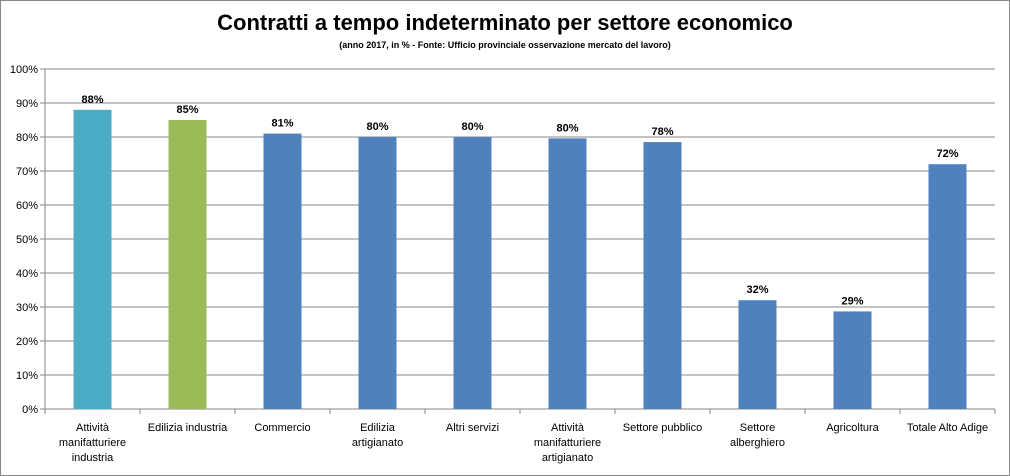 Image resolution: width=1010 pixels, height=476 pixels. What do you see at coordinates (947, 428) in the screenshot?
I see `category-label: Totale Alto Adige` at bounding box center [947, 428].